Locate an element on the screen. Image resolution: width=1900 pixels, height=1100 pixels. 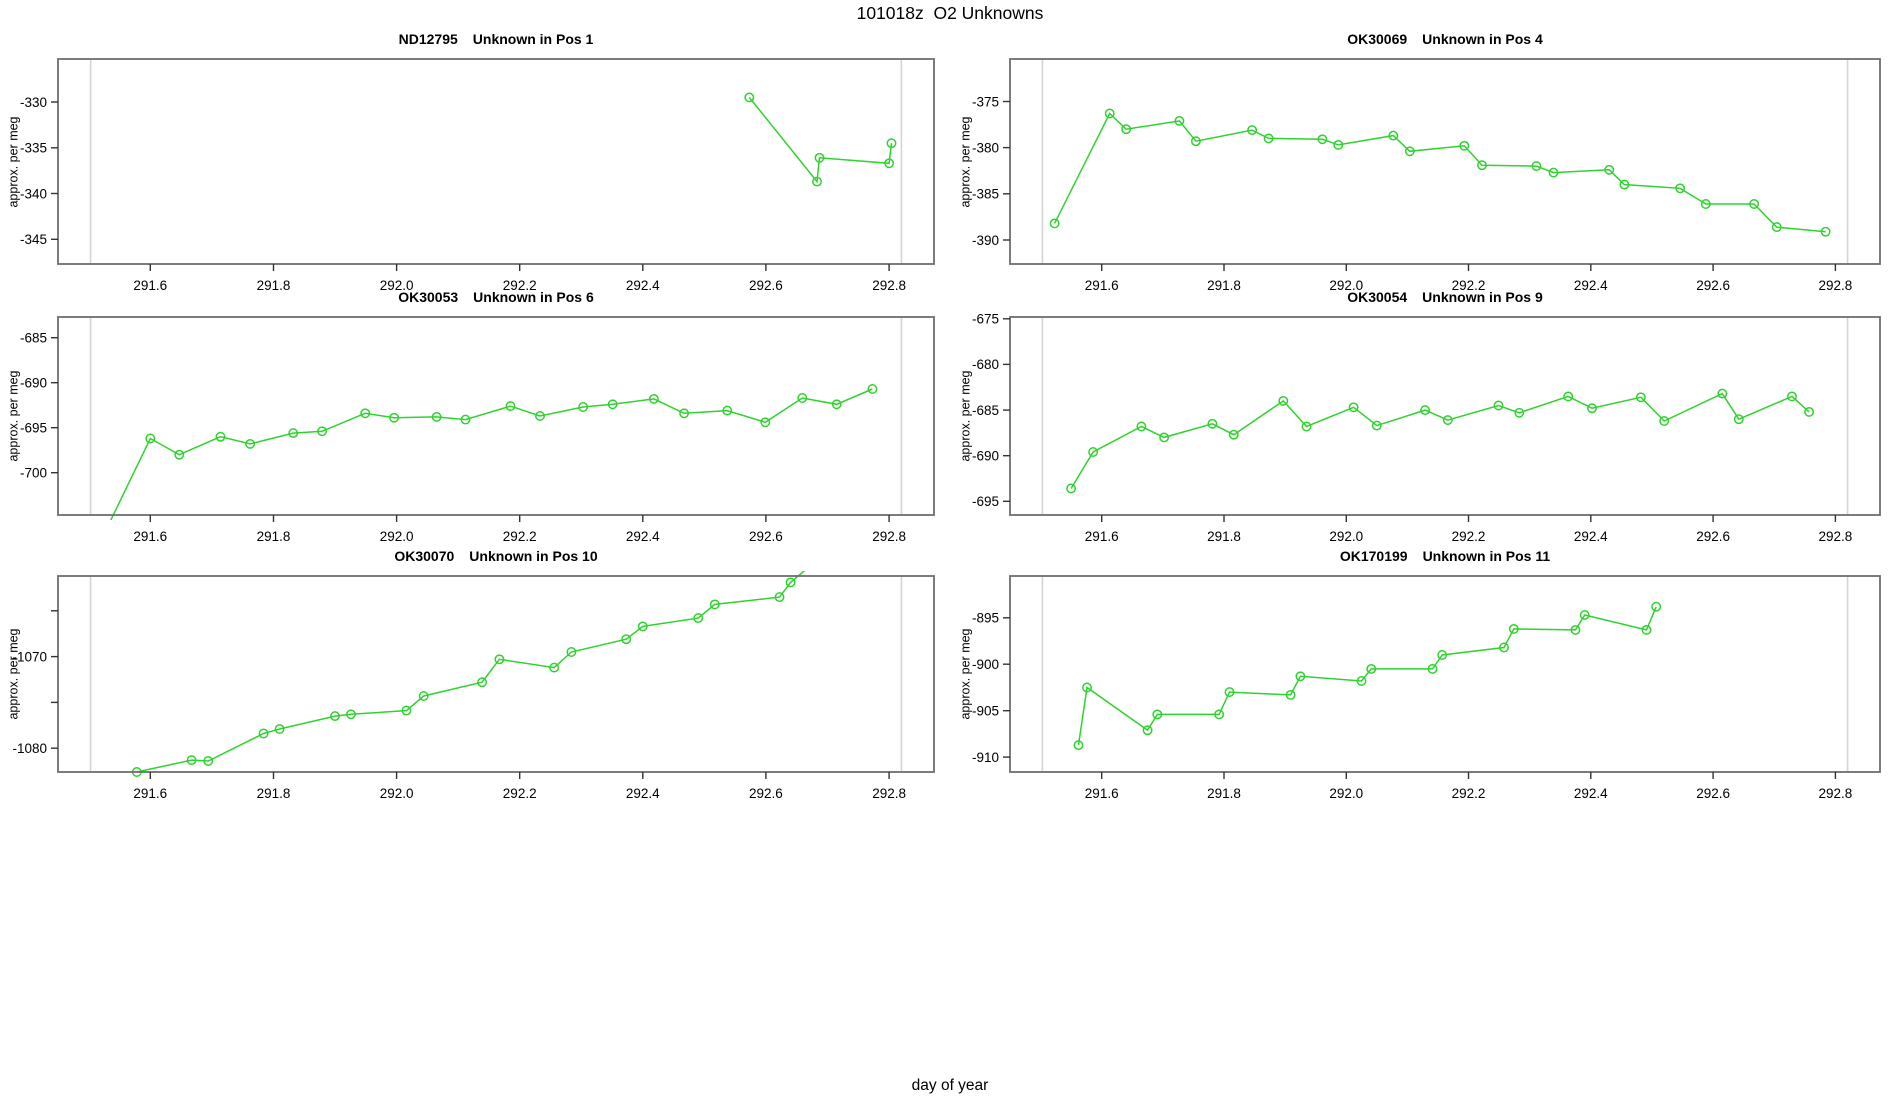
sample-id: OK30069 is located at coordinates (1377, 39).